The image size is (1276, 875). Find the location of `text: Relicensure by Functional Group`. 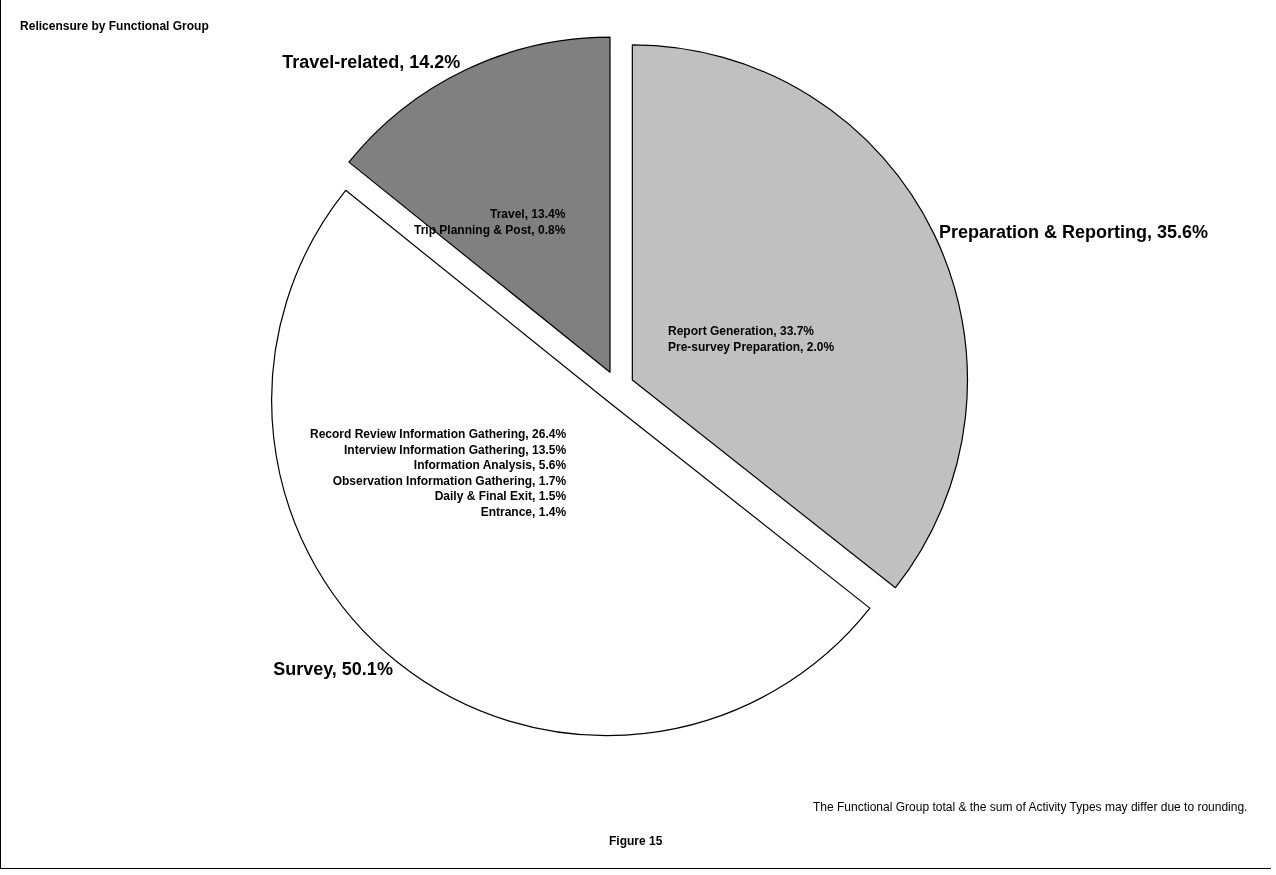

text: Relicensure by Functional Group is located at coordinates (114, 26).